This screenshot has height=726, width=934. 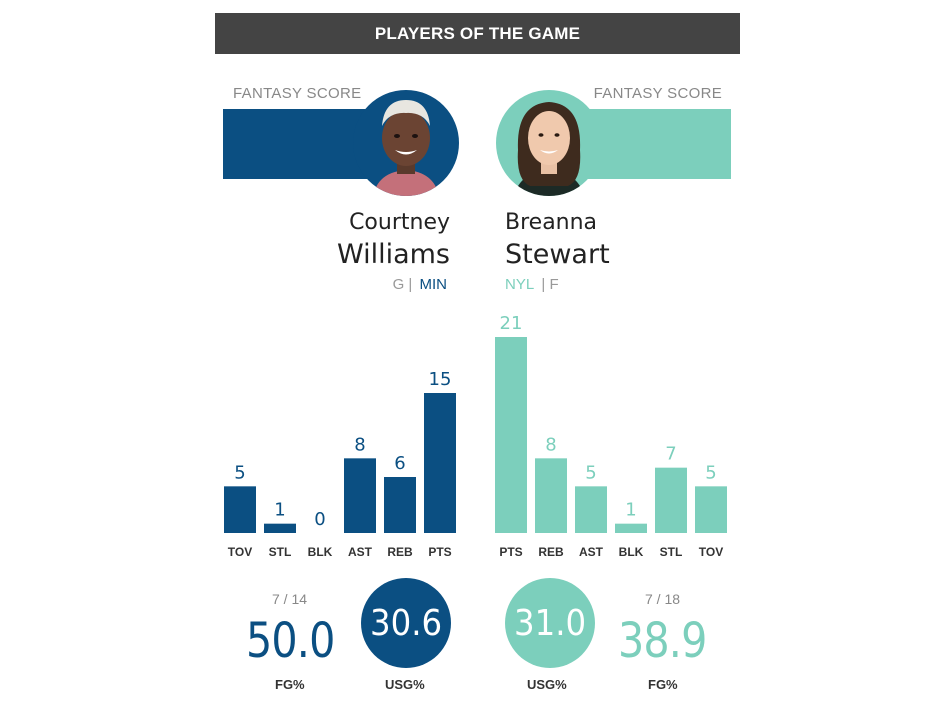 I want to click on left-bar-tov, so click(x=240, y=509).